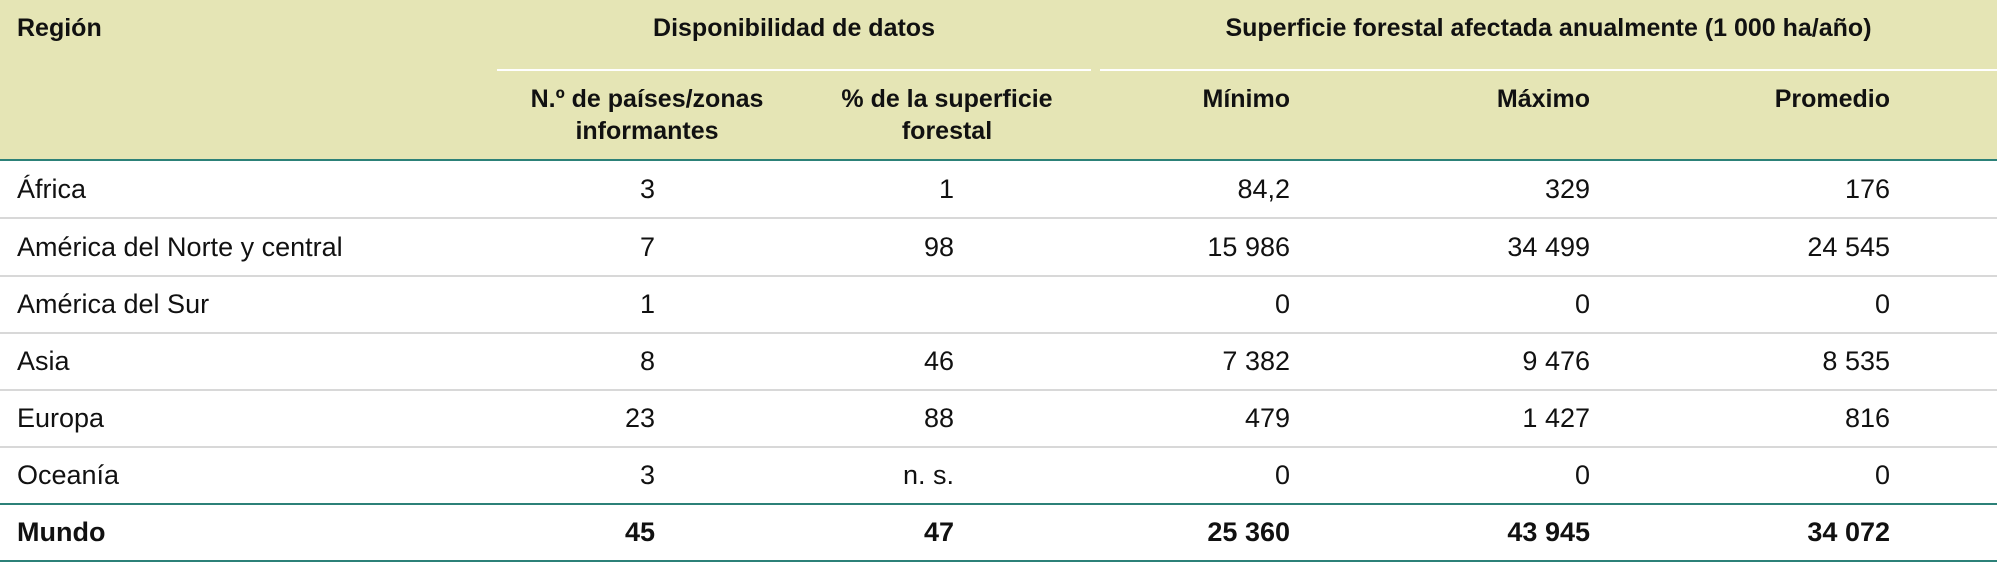 The image size is (1997, 564). What do you see at coordinates (1248, 532) in the screenshot?
I see `cell-min: 25 360` at bounding box center [1248, 532].